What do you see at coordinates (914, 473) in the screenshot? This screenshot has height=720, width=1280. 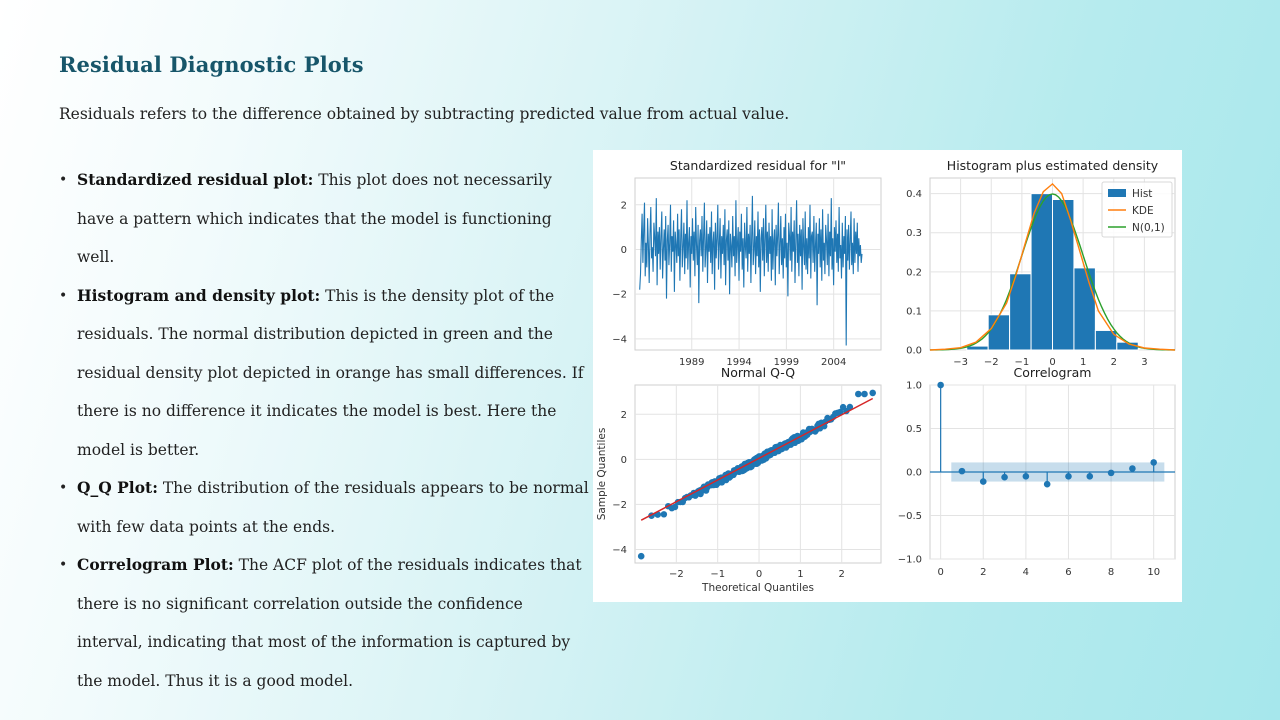 I see `correlogram-ytick-label: 0.0` at bounding box center [914, 473].